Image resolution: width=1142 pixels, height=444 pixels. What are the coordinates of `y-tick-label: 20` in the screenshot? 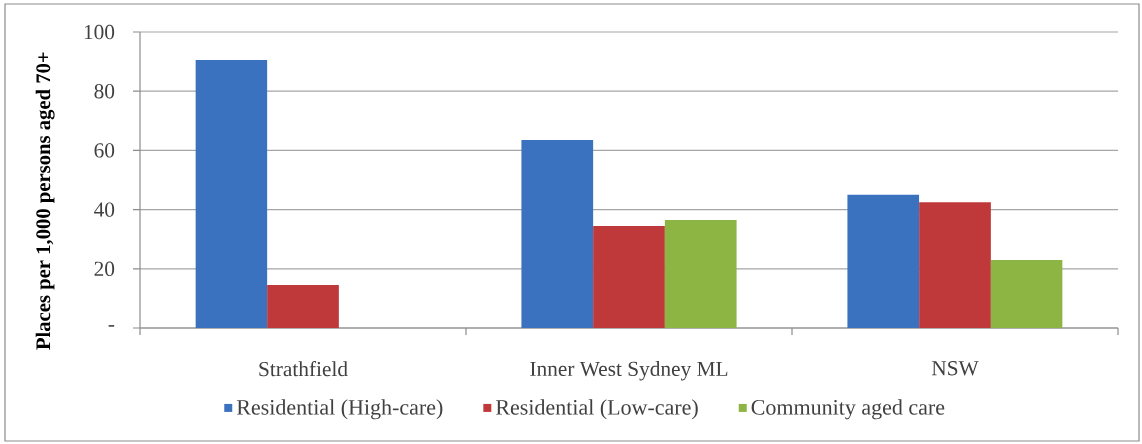 It's located at (104, 268).